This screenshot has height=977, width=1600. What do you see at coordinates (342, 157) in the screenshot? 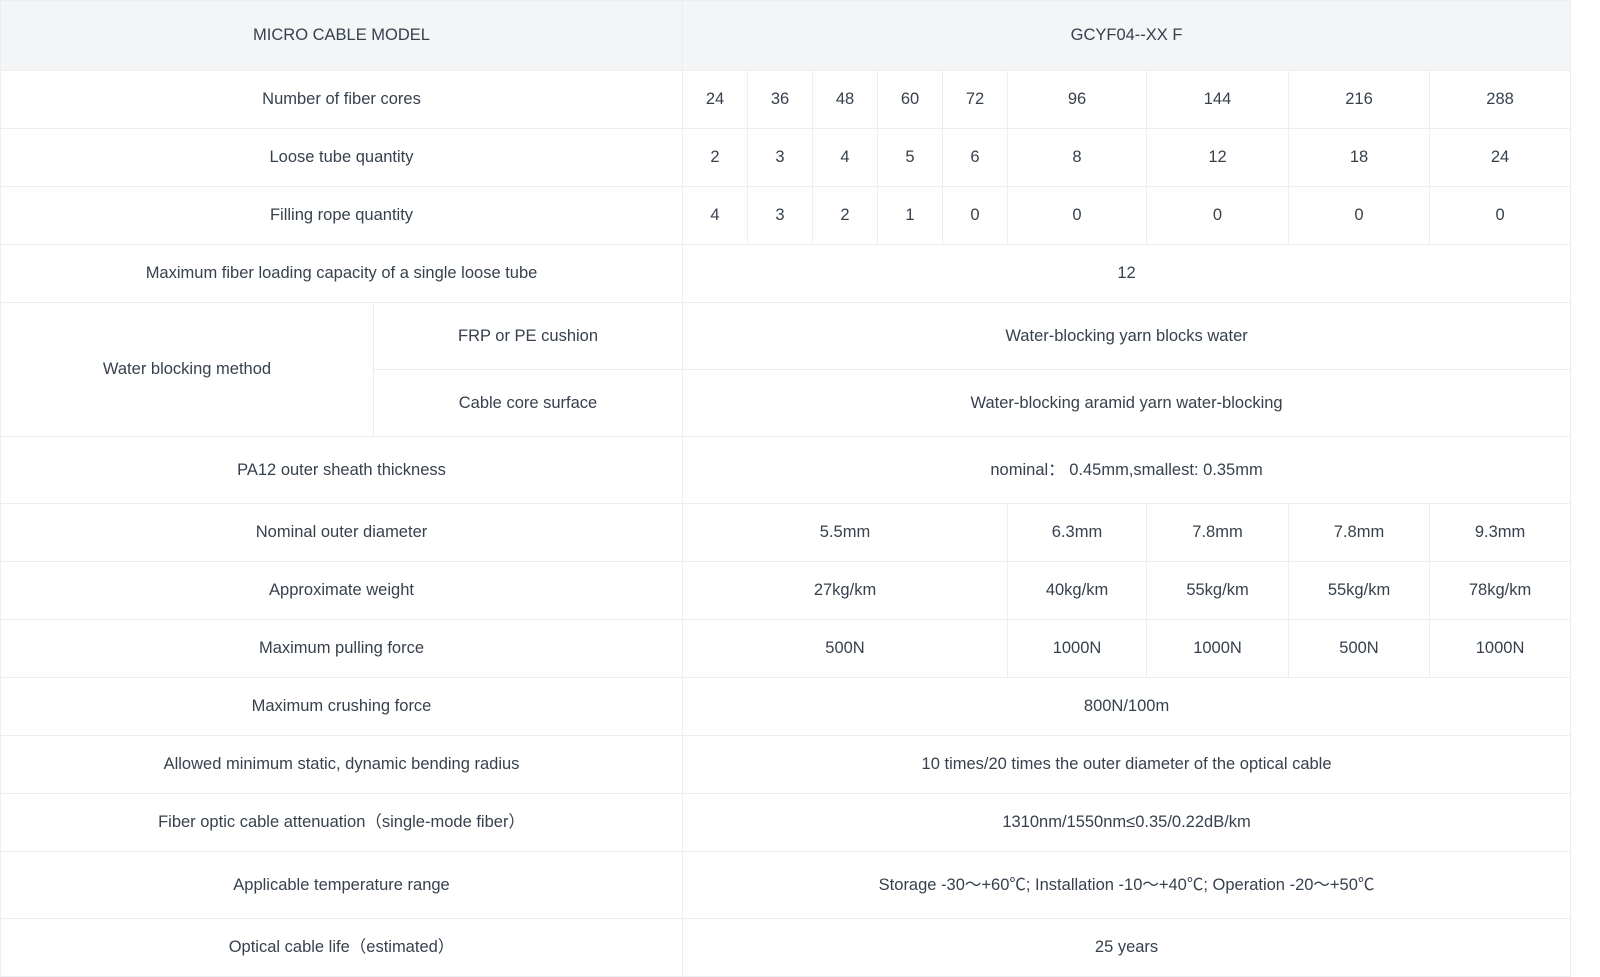
I see `row-label: Loose tube quantity` at bounding box center [342, 157].